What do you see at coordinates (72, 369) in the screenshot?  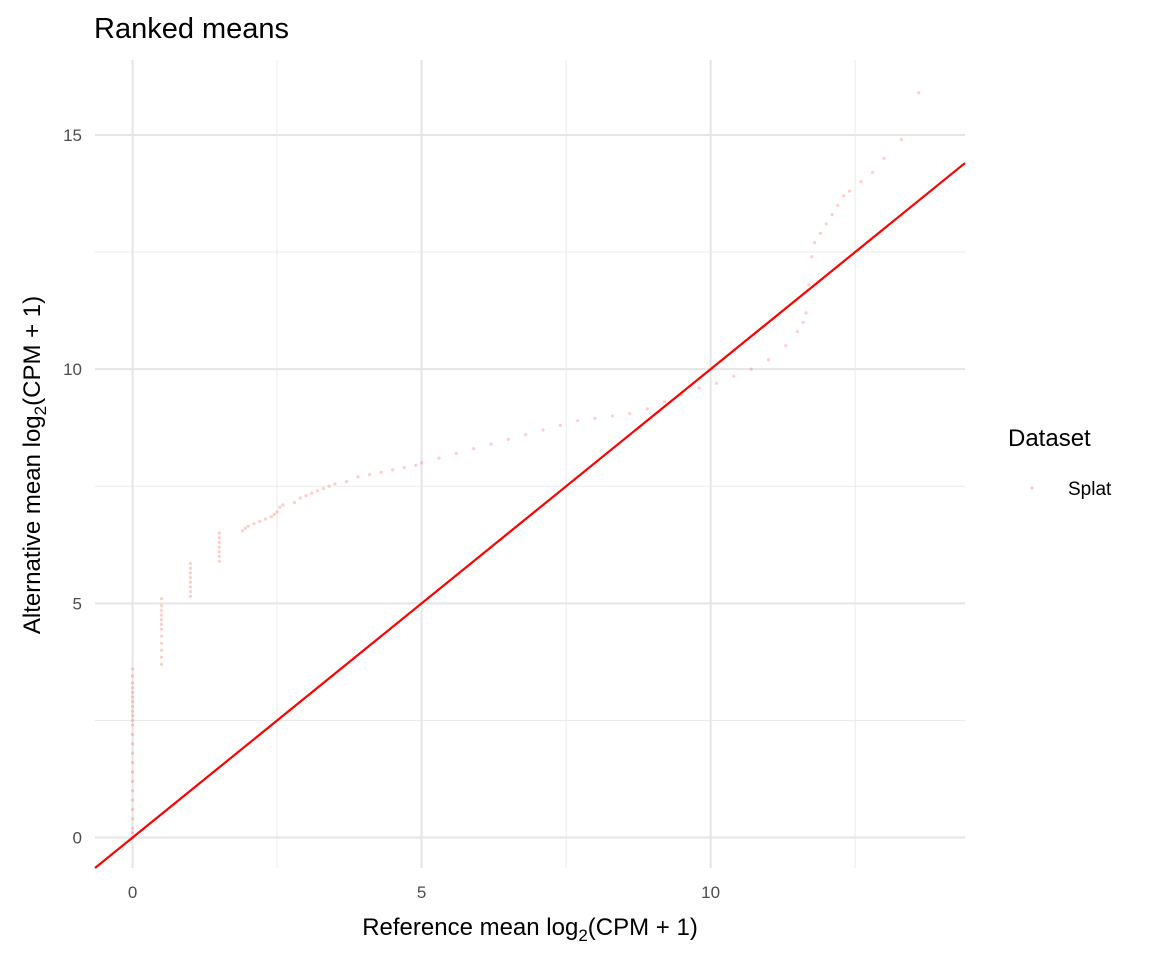 I see `y-tick-label: 10` at bounding box center [72, 369].